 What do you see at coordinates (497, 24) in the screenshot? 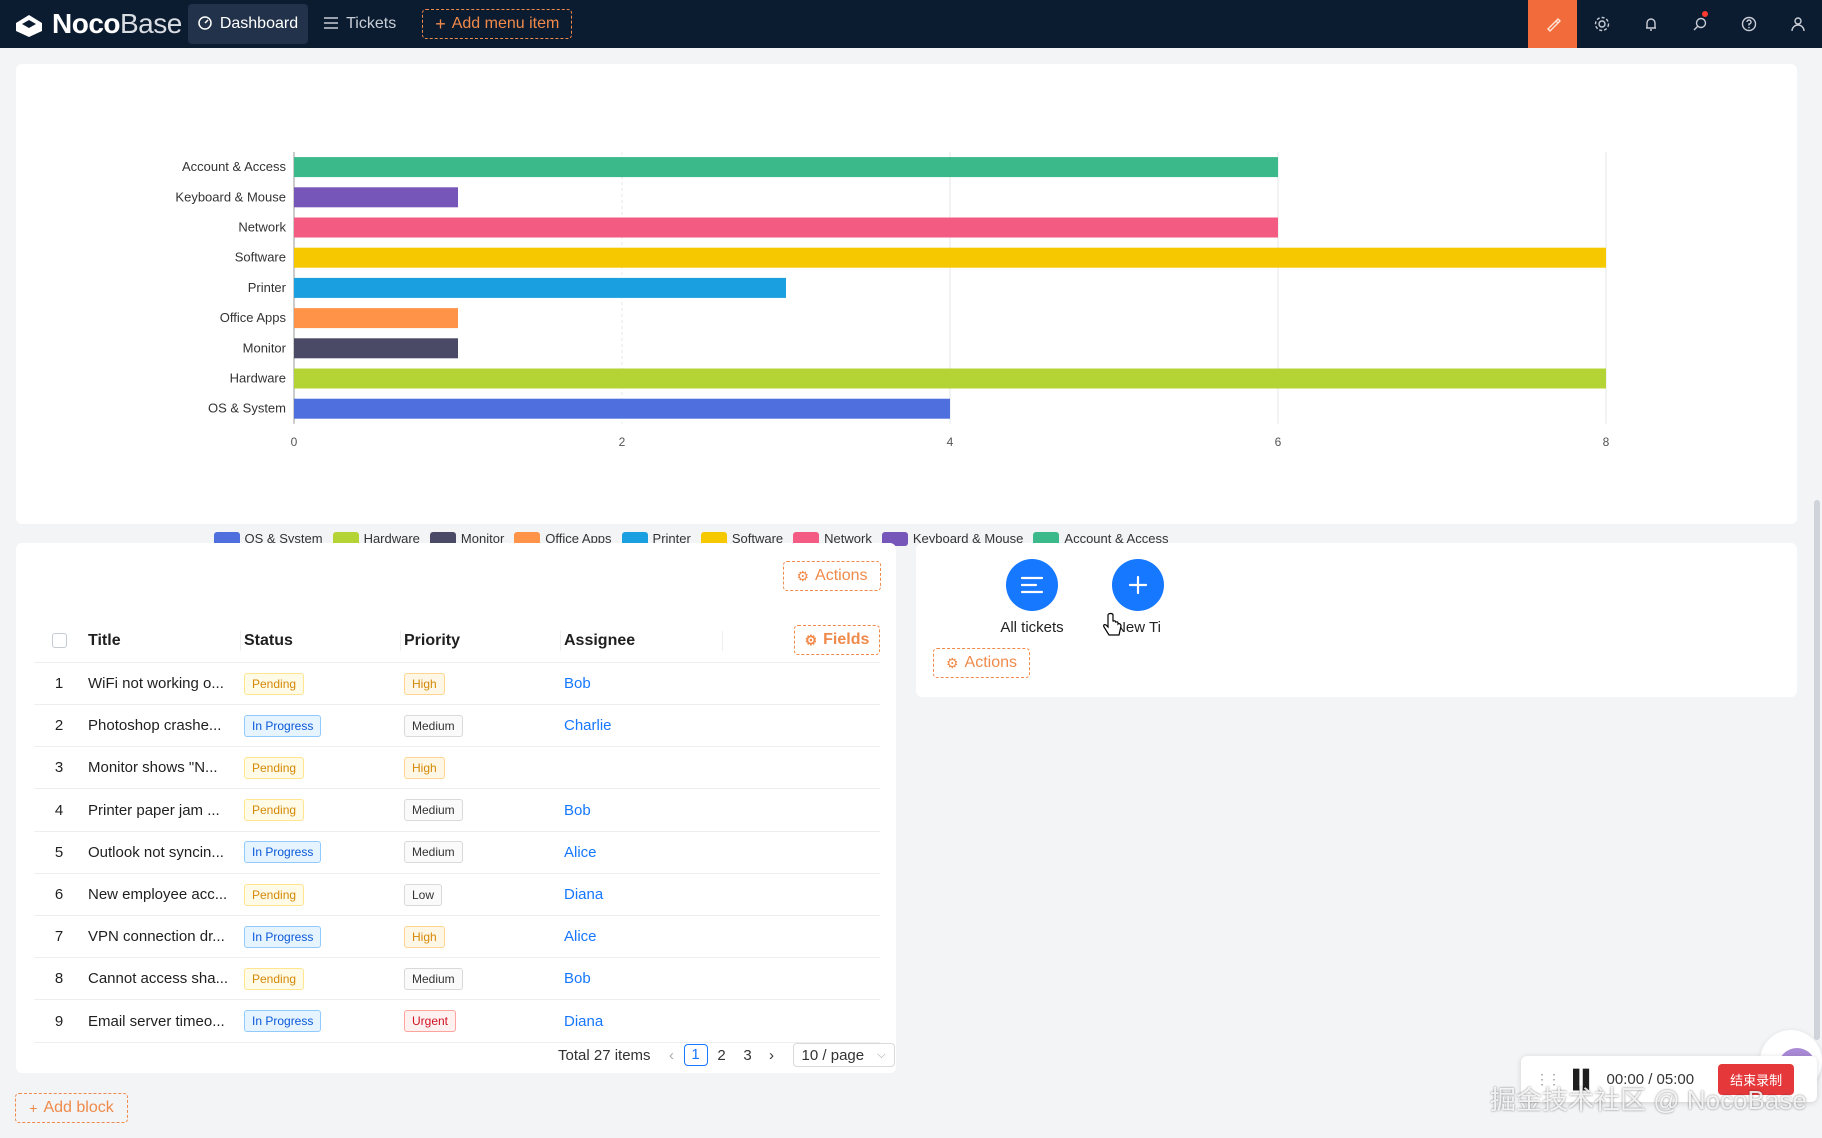
I see `add-menu-item-button: + Add menu item` at bounding box center [497, 24].